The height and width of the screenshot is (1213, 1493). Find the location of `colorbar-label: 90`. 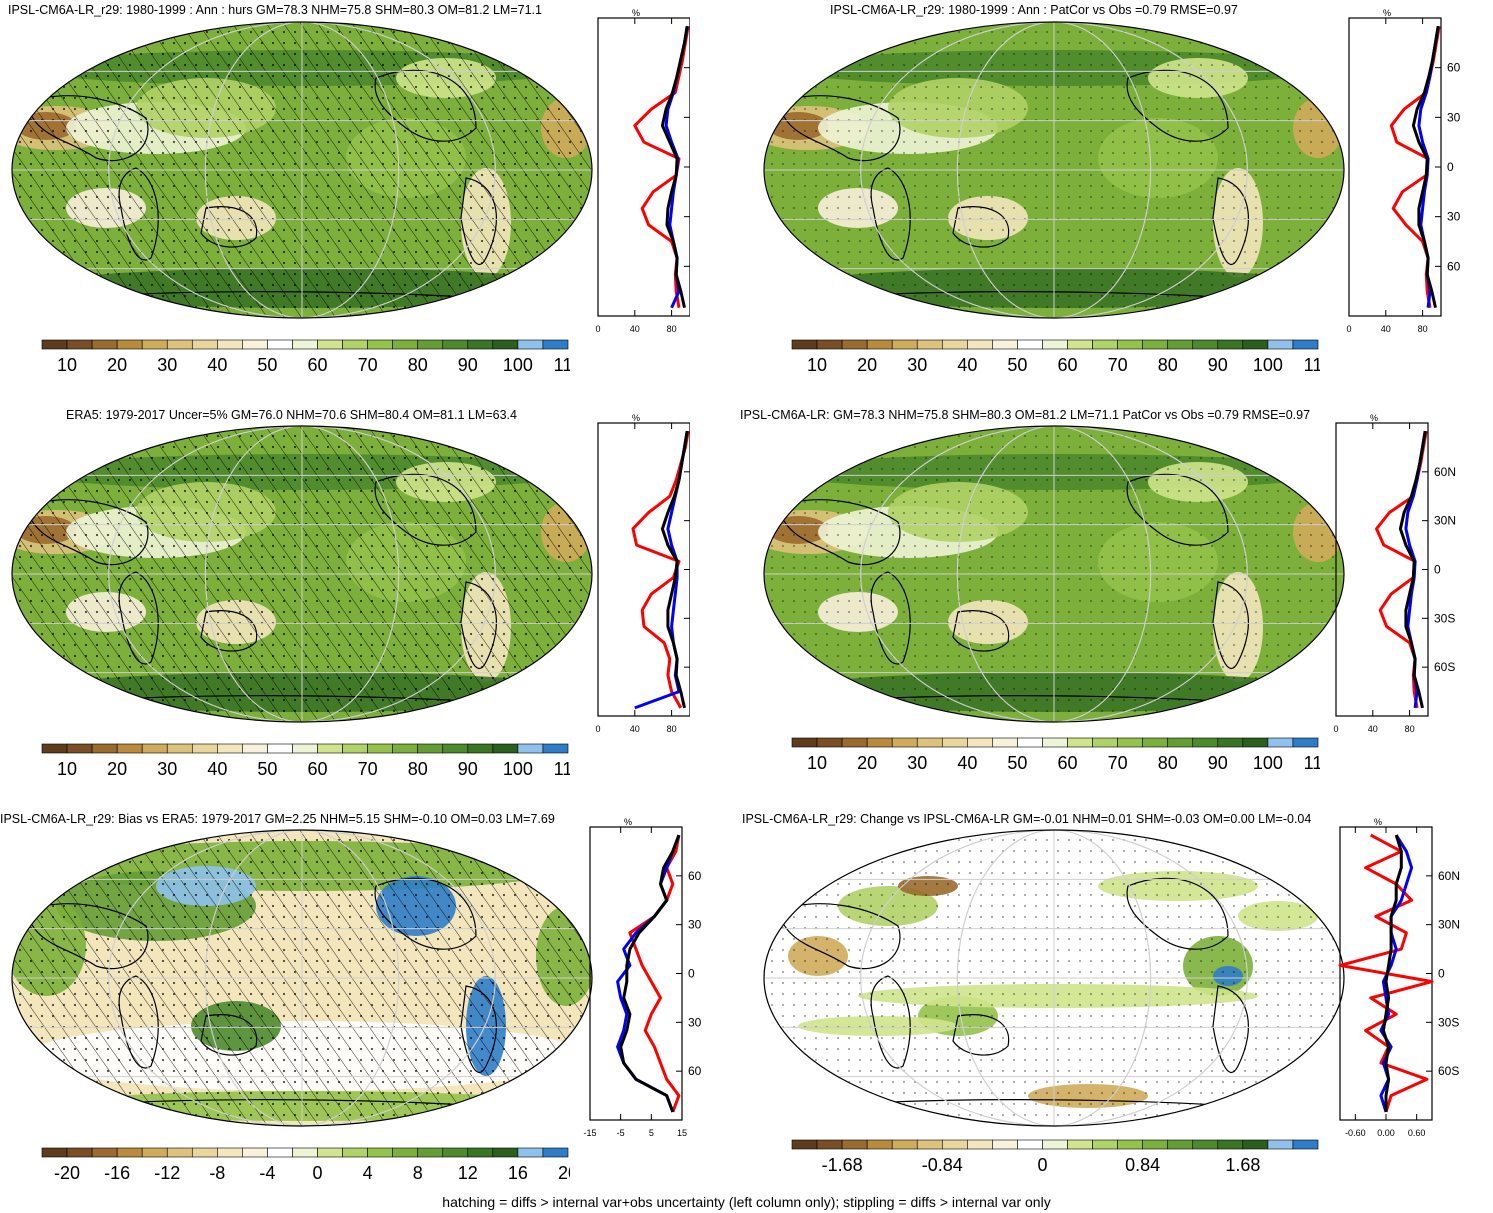

colorbar-label: 90 is located at coordinates (1218, 763).